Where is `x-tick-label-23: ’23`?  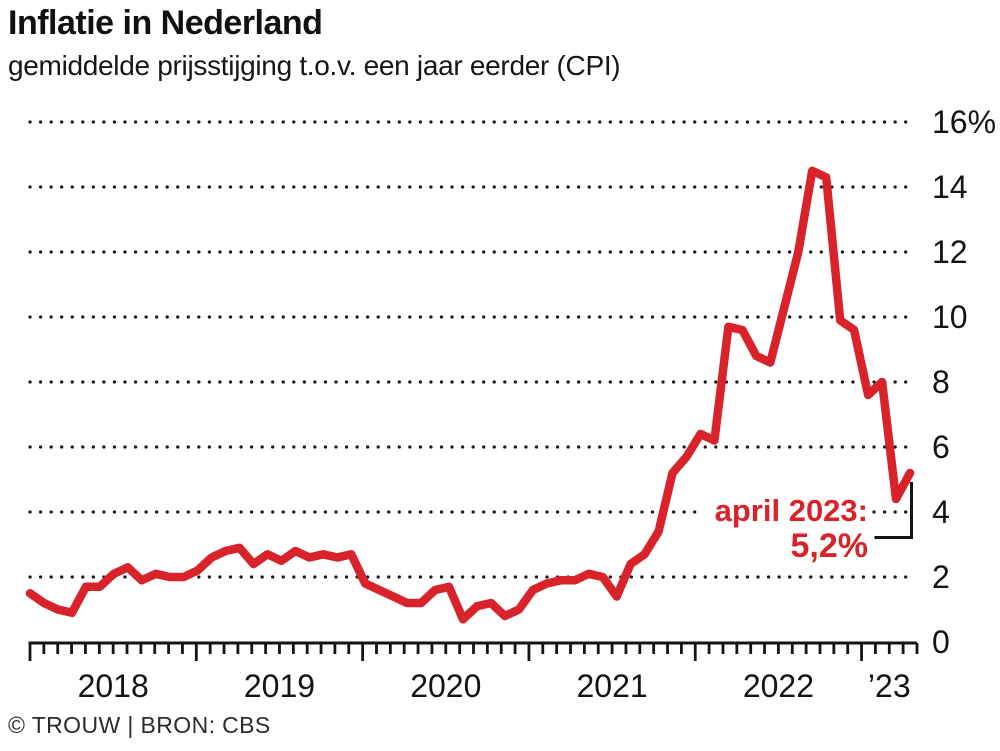
x-tick-label-23: ’23 is located at coordinates (889, 686).